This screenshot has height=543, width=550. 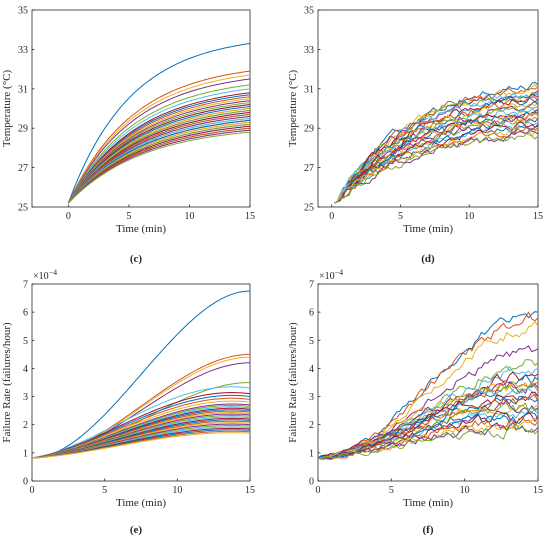 What do you see at coordinates (45, 275) in the screenshot?
I see `y-axis-multiplier: ×10⁻⁴` at bounding box center [45, 275].